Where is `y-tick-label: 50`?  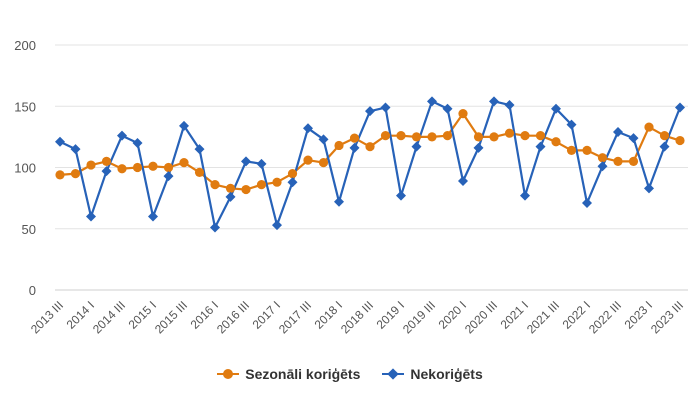
y-tick-label: 50 is located at coordinates (29, 229).